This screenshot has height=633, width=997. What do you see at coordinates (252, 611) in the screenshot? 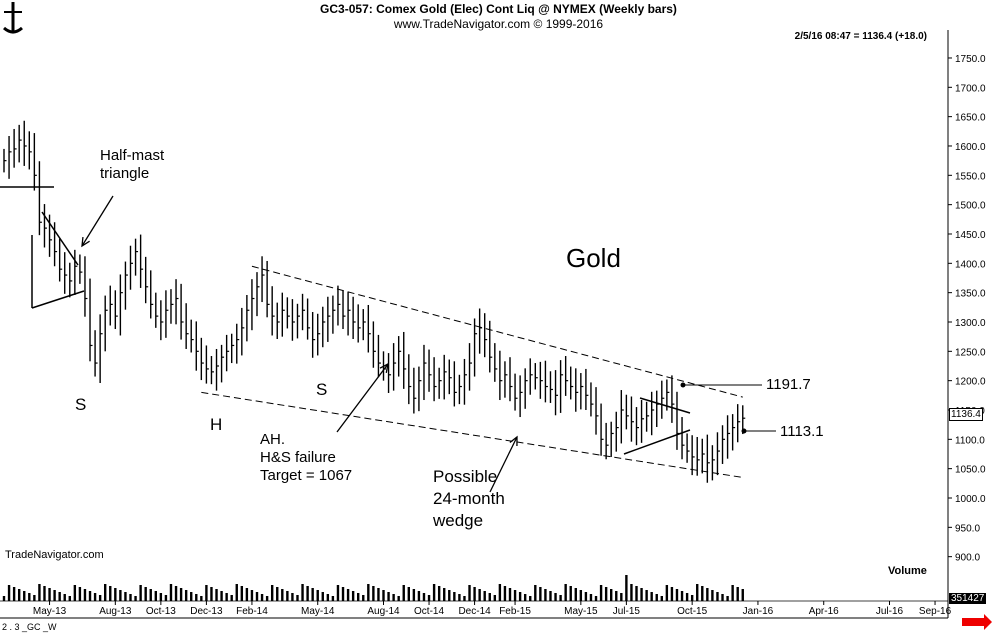
I see `x-tick-label: Feb-14` at bounding box center [252, 611].